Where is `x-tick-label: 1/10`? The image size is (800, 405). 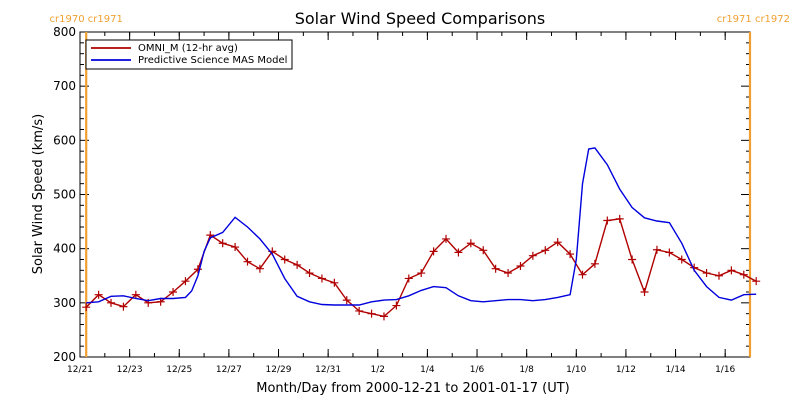
x-tick-label: 1/10 is located at coordinates (576, 370).